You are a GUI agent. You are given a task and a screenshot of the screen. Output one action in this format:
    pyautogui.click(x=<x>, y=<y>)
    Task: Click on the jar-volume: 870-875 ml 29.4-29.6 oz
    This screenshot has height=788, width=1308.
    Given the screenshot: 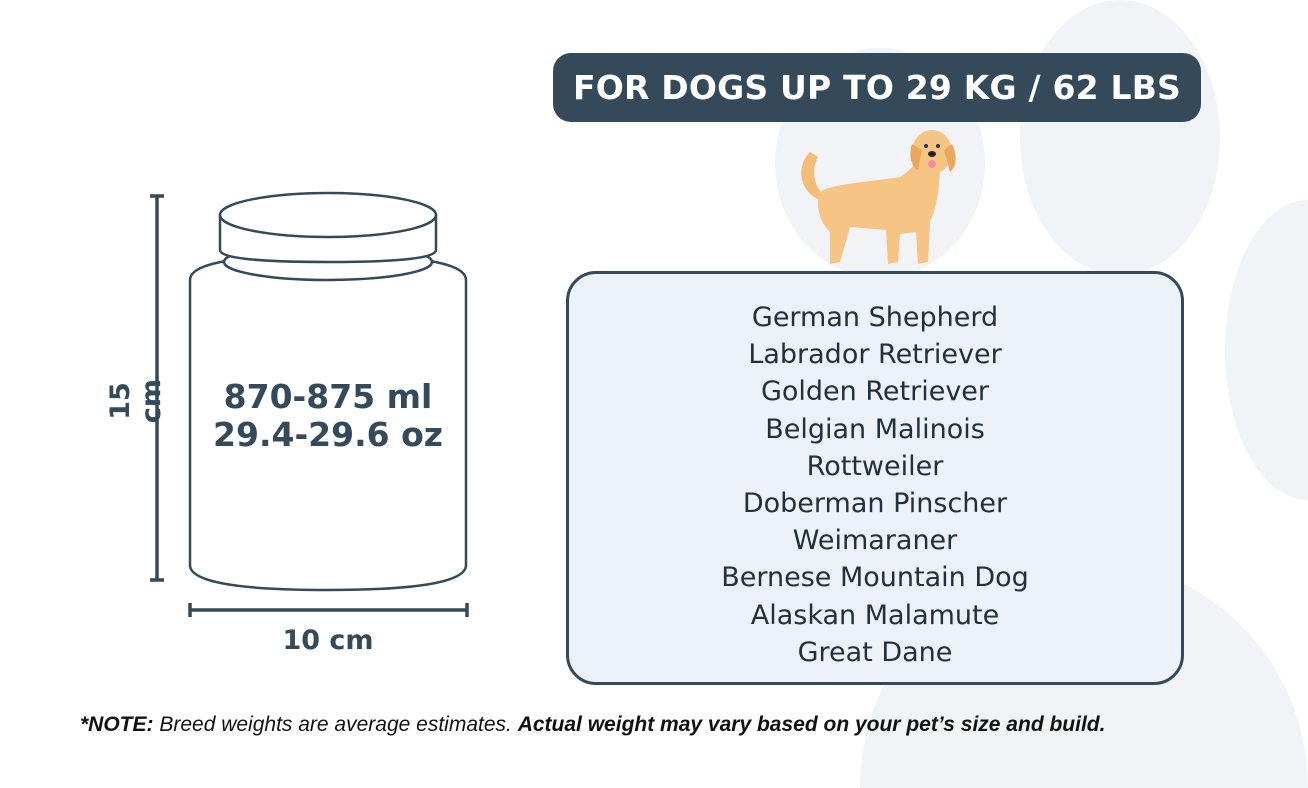 What is the action you would take?
    pyautogui.click(x=328, y=416)
    